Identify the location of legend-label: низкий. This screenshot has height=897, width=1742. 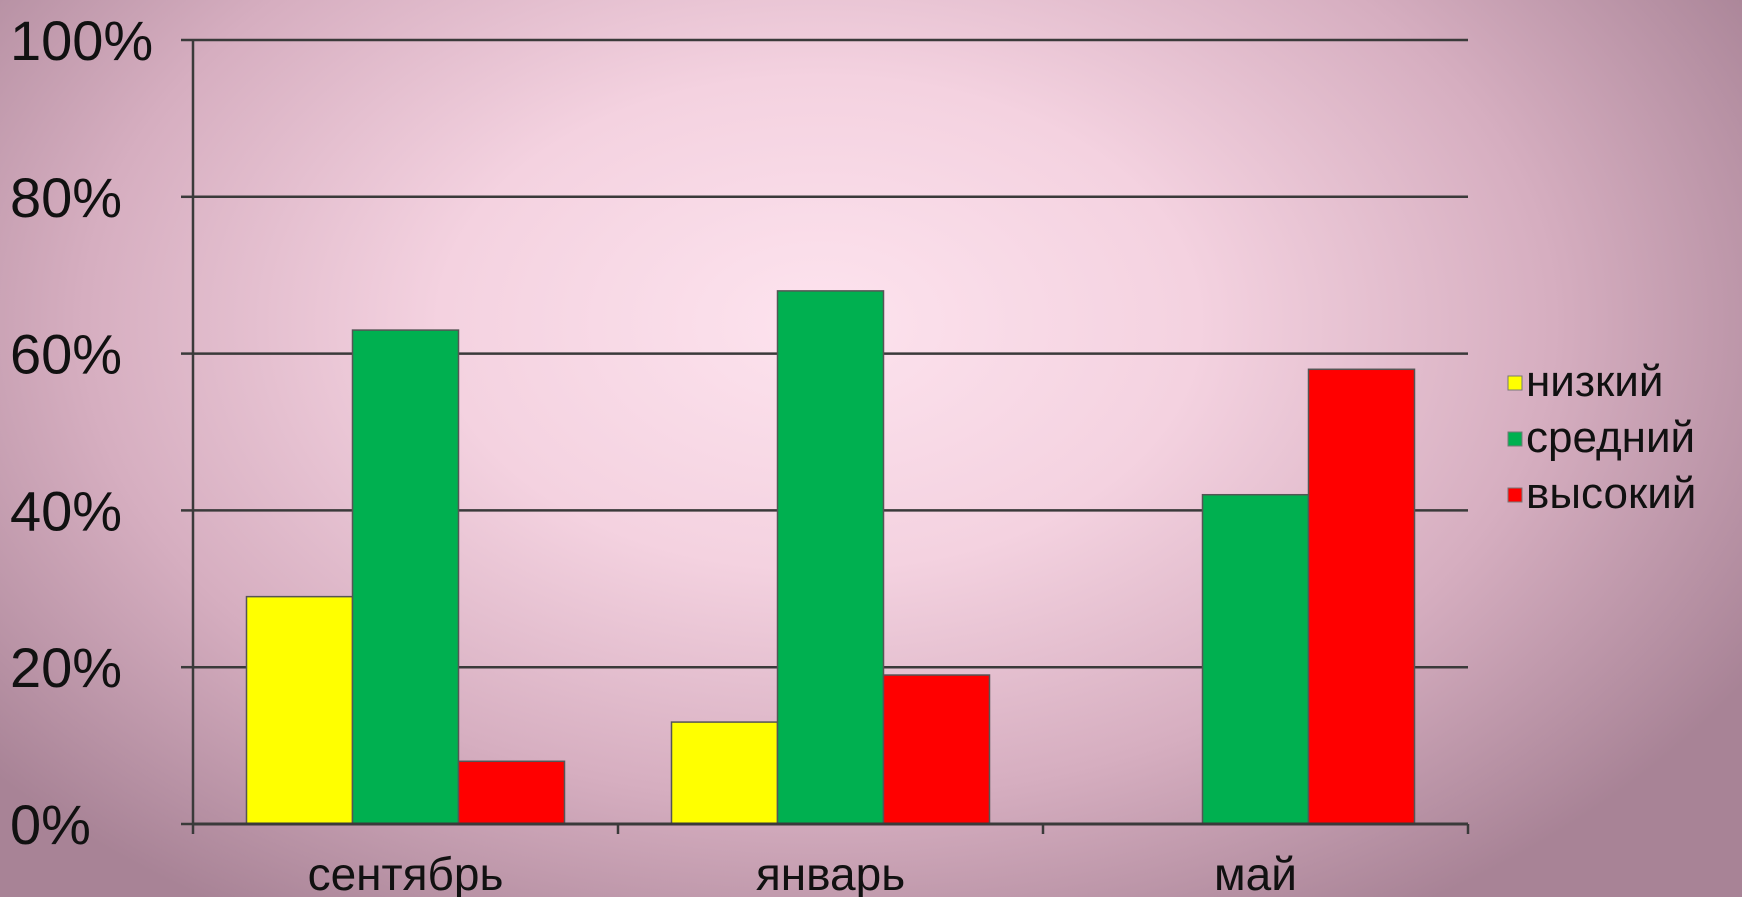
(1594, 381).